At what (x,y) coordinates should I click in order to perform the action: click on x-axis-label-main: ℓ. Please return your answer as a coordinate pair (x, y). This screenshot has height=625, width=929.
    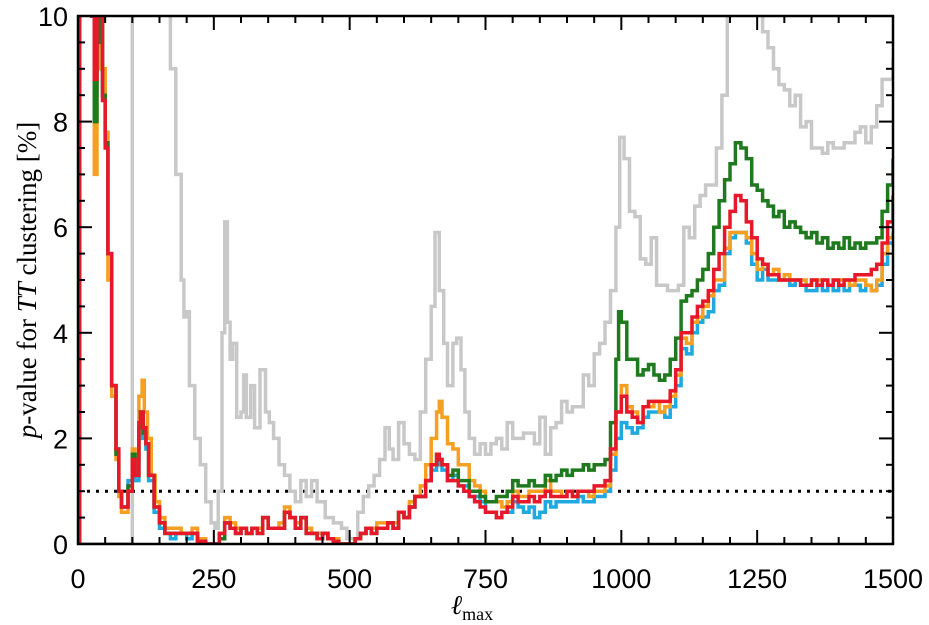
    Looking at the image, I should click on (457, 605).